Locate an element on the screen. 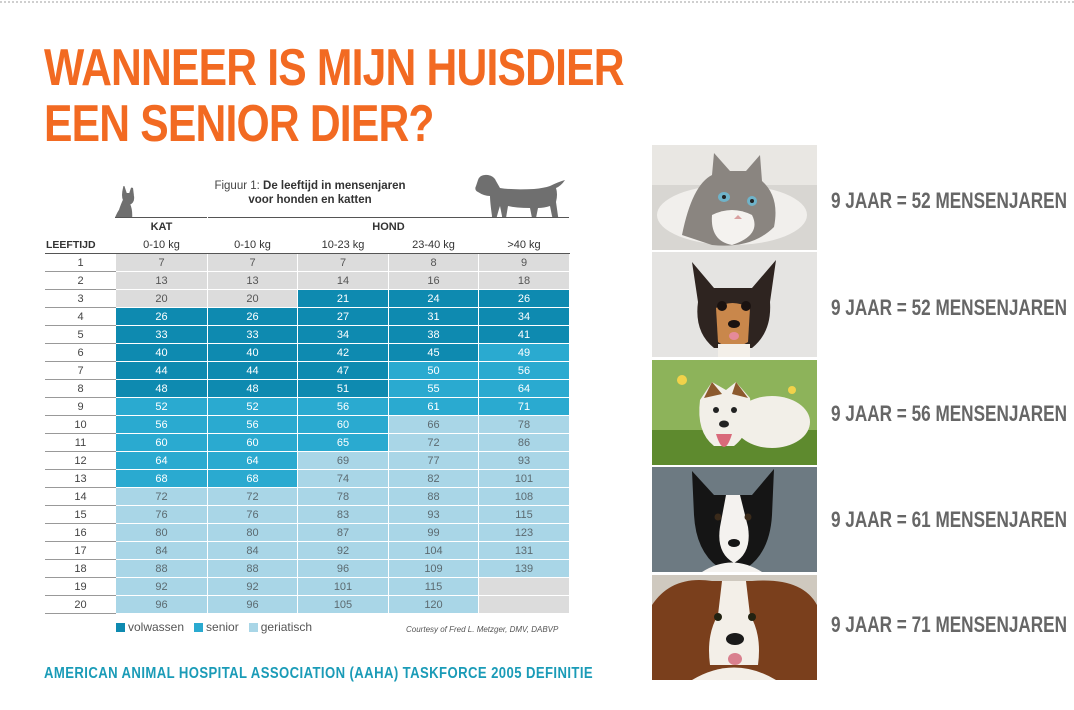 The height and width of the screenshot is (710, 1074). age-header: LEEFTIJD is located at coordinates (80, 244).